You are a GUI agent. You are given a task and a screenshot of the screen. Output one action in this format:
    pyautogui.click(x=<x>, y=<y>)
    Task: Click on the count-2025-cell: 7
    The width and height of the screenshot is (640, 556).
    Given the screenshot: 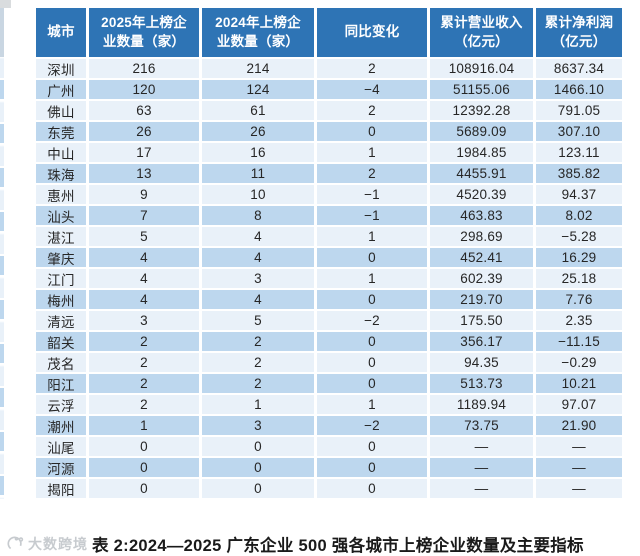 What is the action you would take?
    pyautogui.click(x=144, y=215)
    